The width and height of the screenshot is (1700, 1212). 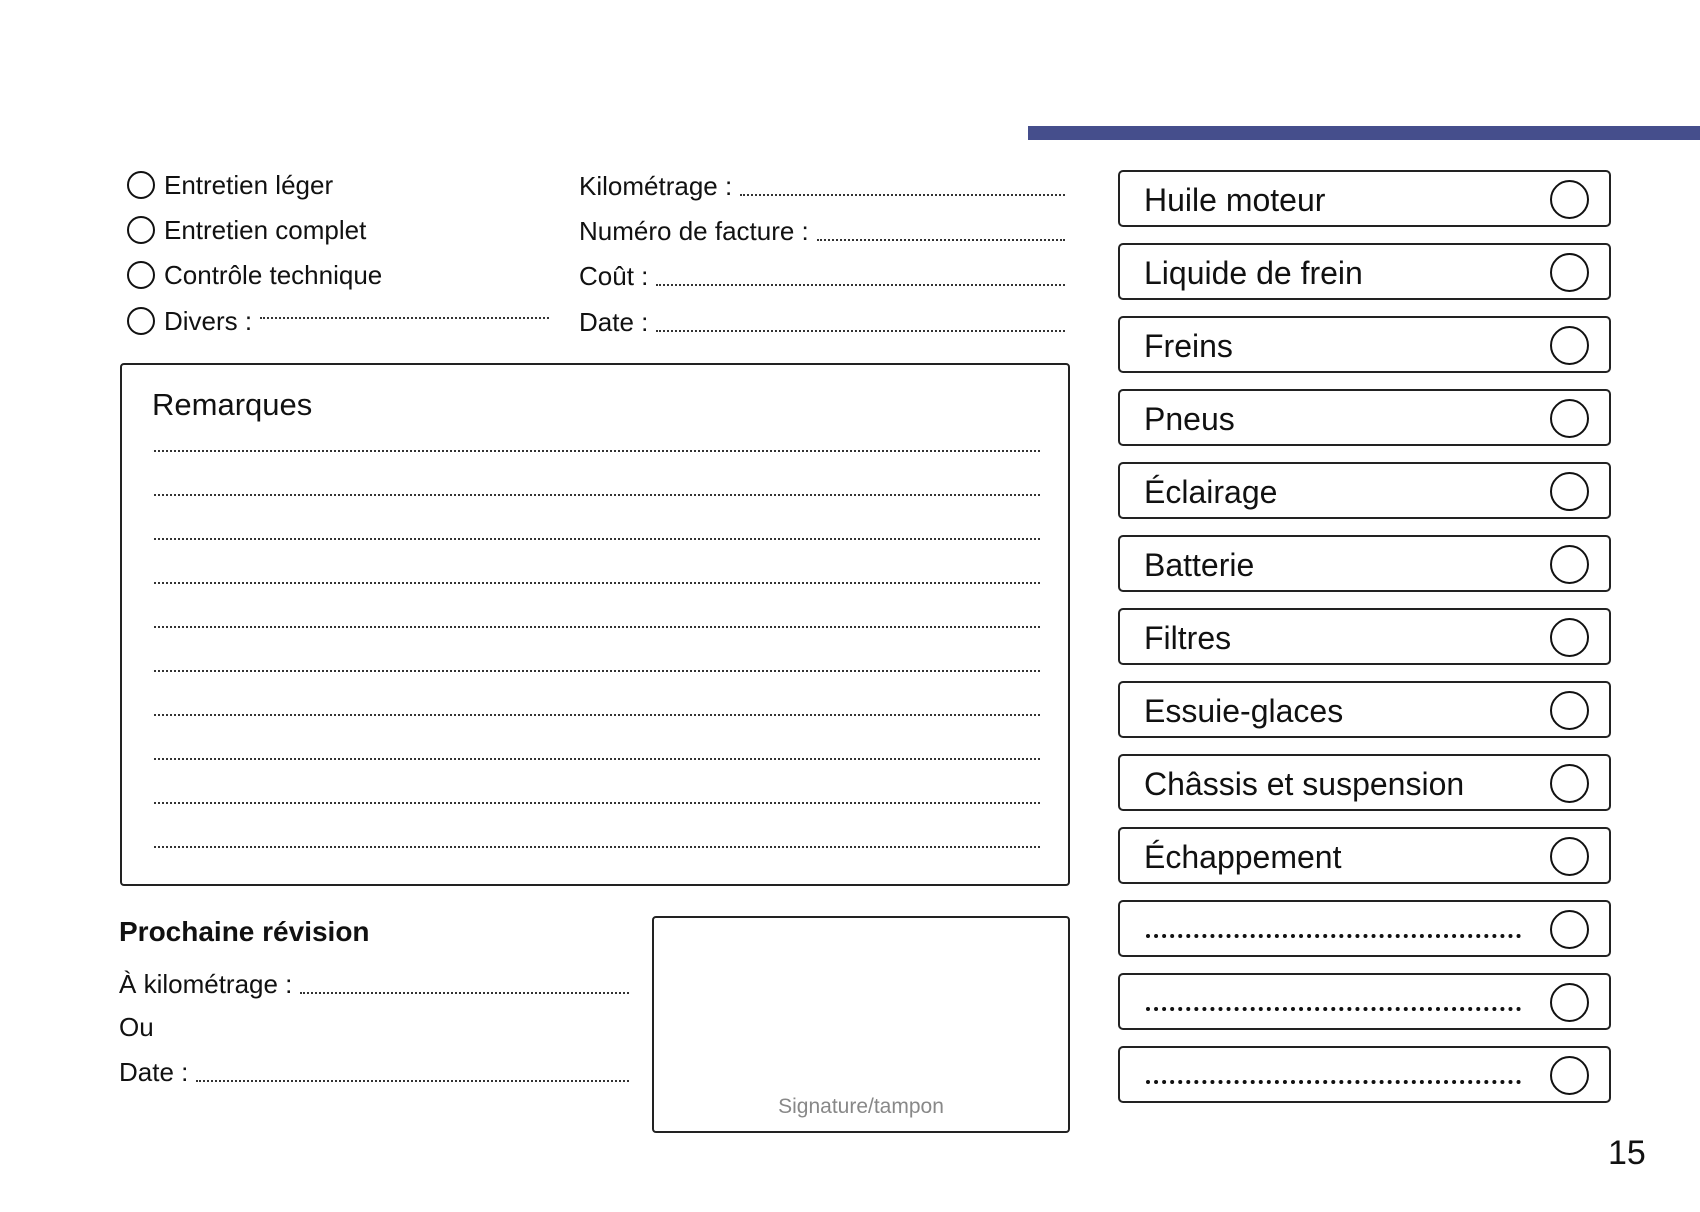 What do you see at coordinates (232, 404) in the screenshot?
I see `remarks-title: Remarques` at bounding box center [232, 404].